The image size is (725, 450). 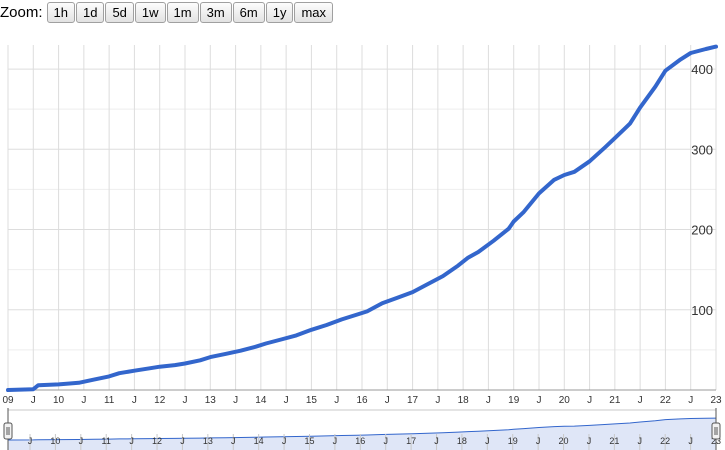 What do you see at coordinates (157, 441) in the screenshot?
I see `navigator-tick-label: 12` at bounding box center [157, 441].